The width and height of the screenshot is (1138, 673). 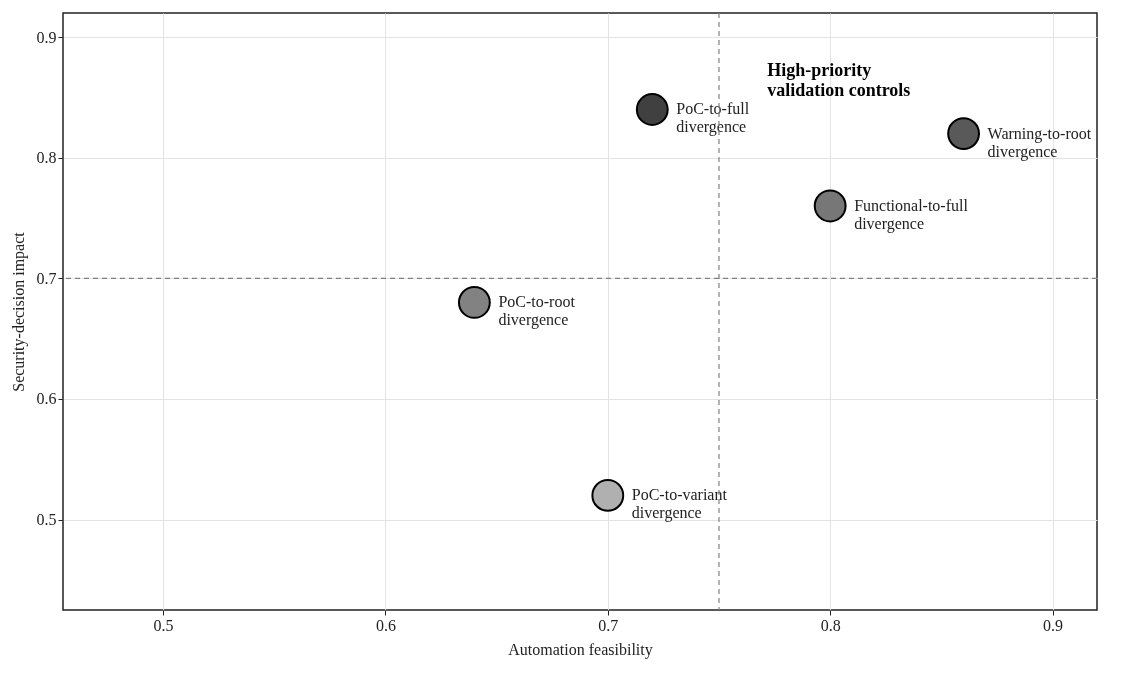 What do you see at coordinates (679, 504) in the screenshot?
I see `series-label: PoC-to-variant divergence` at bounding box center [679, 504].